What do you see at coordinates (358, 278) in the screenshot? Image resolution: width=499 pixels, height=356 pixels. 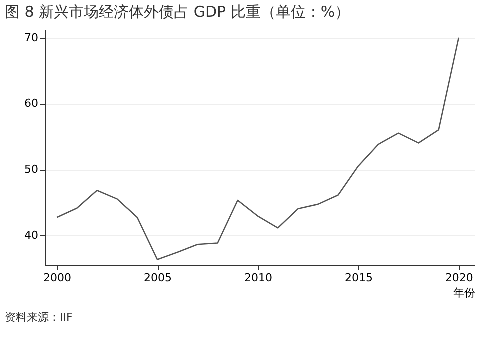 I see `x-tick-label: 2015` at bounding box center [358, 278].